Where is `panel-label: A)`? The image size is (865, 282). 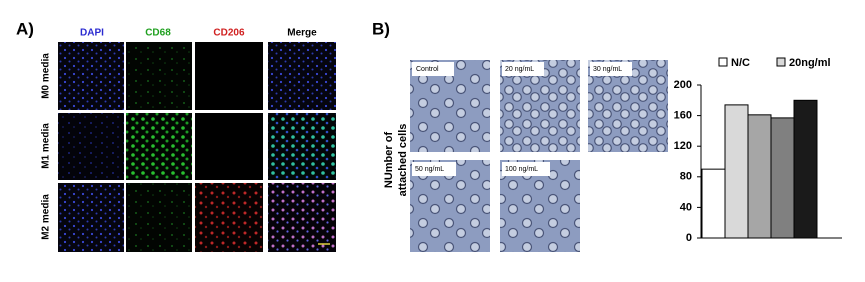
panel-label: A) is located at coordinates (25, 28).